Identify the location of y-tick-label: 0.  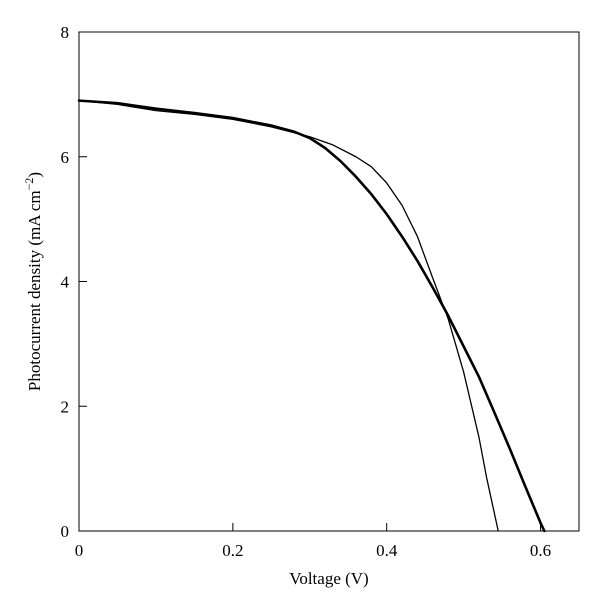
(65, 531).